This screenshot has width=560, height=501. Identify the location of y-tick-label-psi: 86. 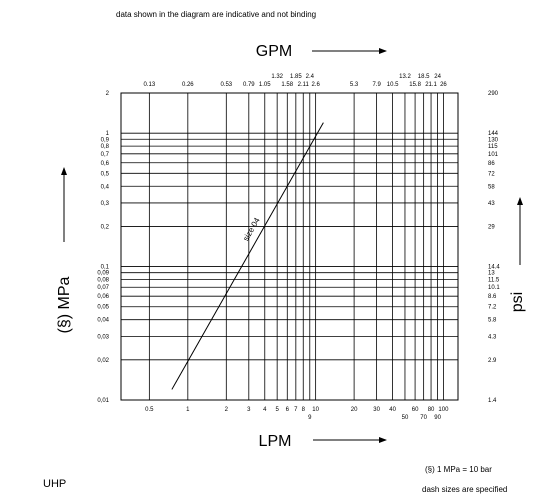
(491, 164).